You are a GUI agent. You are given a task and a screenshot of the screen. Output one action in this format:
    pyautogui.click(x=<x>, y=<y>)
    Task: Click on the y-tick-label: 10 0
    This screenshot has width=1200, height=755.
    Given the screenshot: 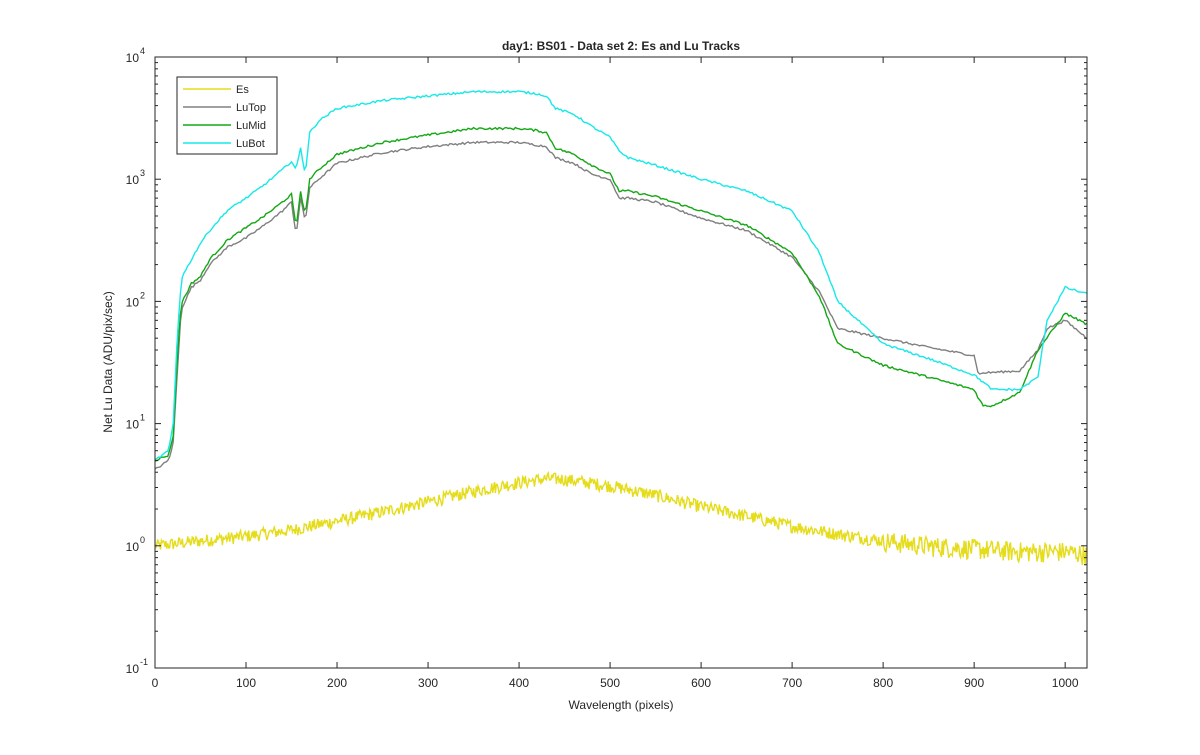 What is the action you would take?
    pyautogui.click(x=135, y=544)
    